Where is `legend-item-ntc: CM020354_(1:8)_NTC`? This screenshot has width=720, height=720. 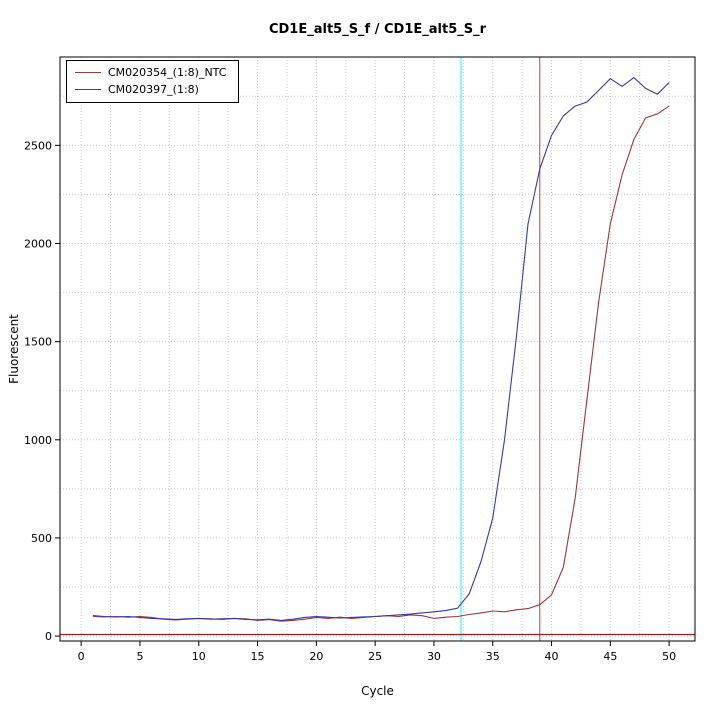 legend-item-ntc: CM020354_(1:8)_NTC is located at coordinates (150, 72).